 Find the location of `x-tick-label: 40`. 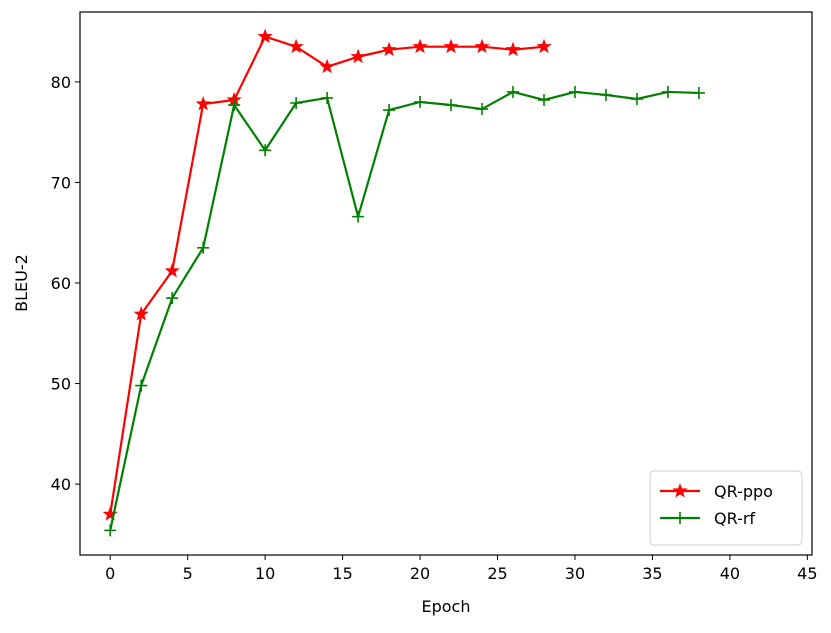

x-tick-label: 40 is located at coordinates (730, 573).